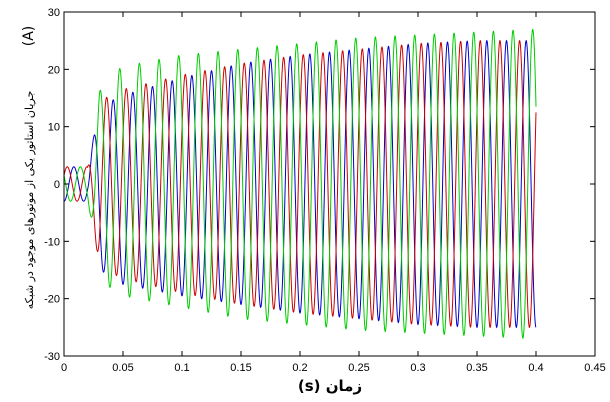 The width and height of the screenshot is (610, 402). I want to click on x-tick-label: 0.05, so click(122, 368).